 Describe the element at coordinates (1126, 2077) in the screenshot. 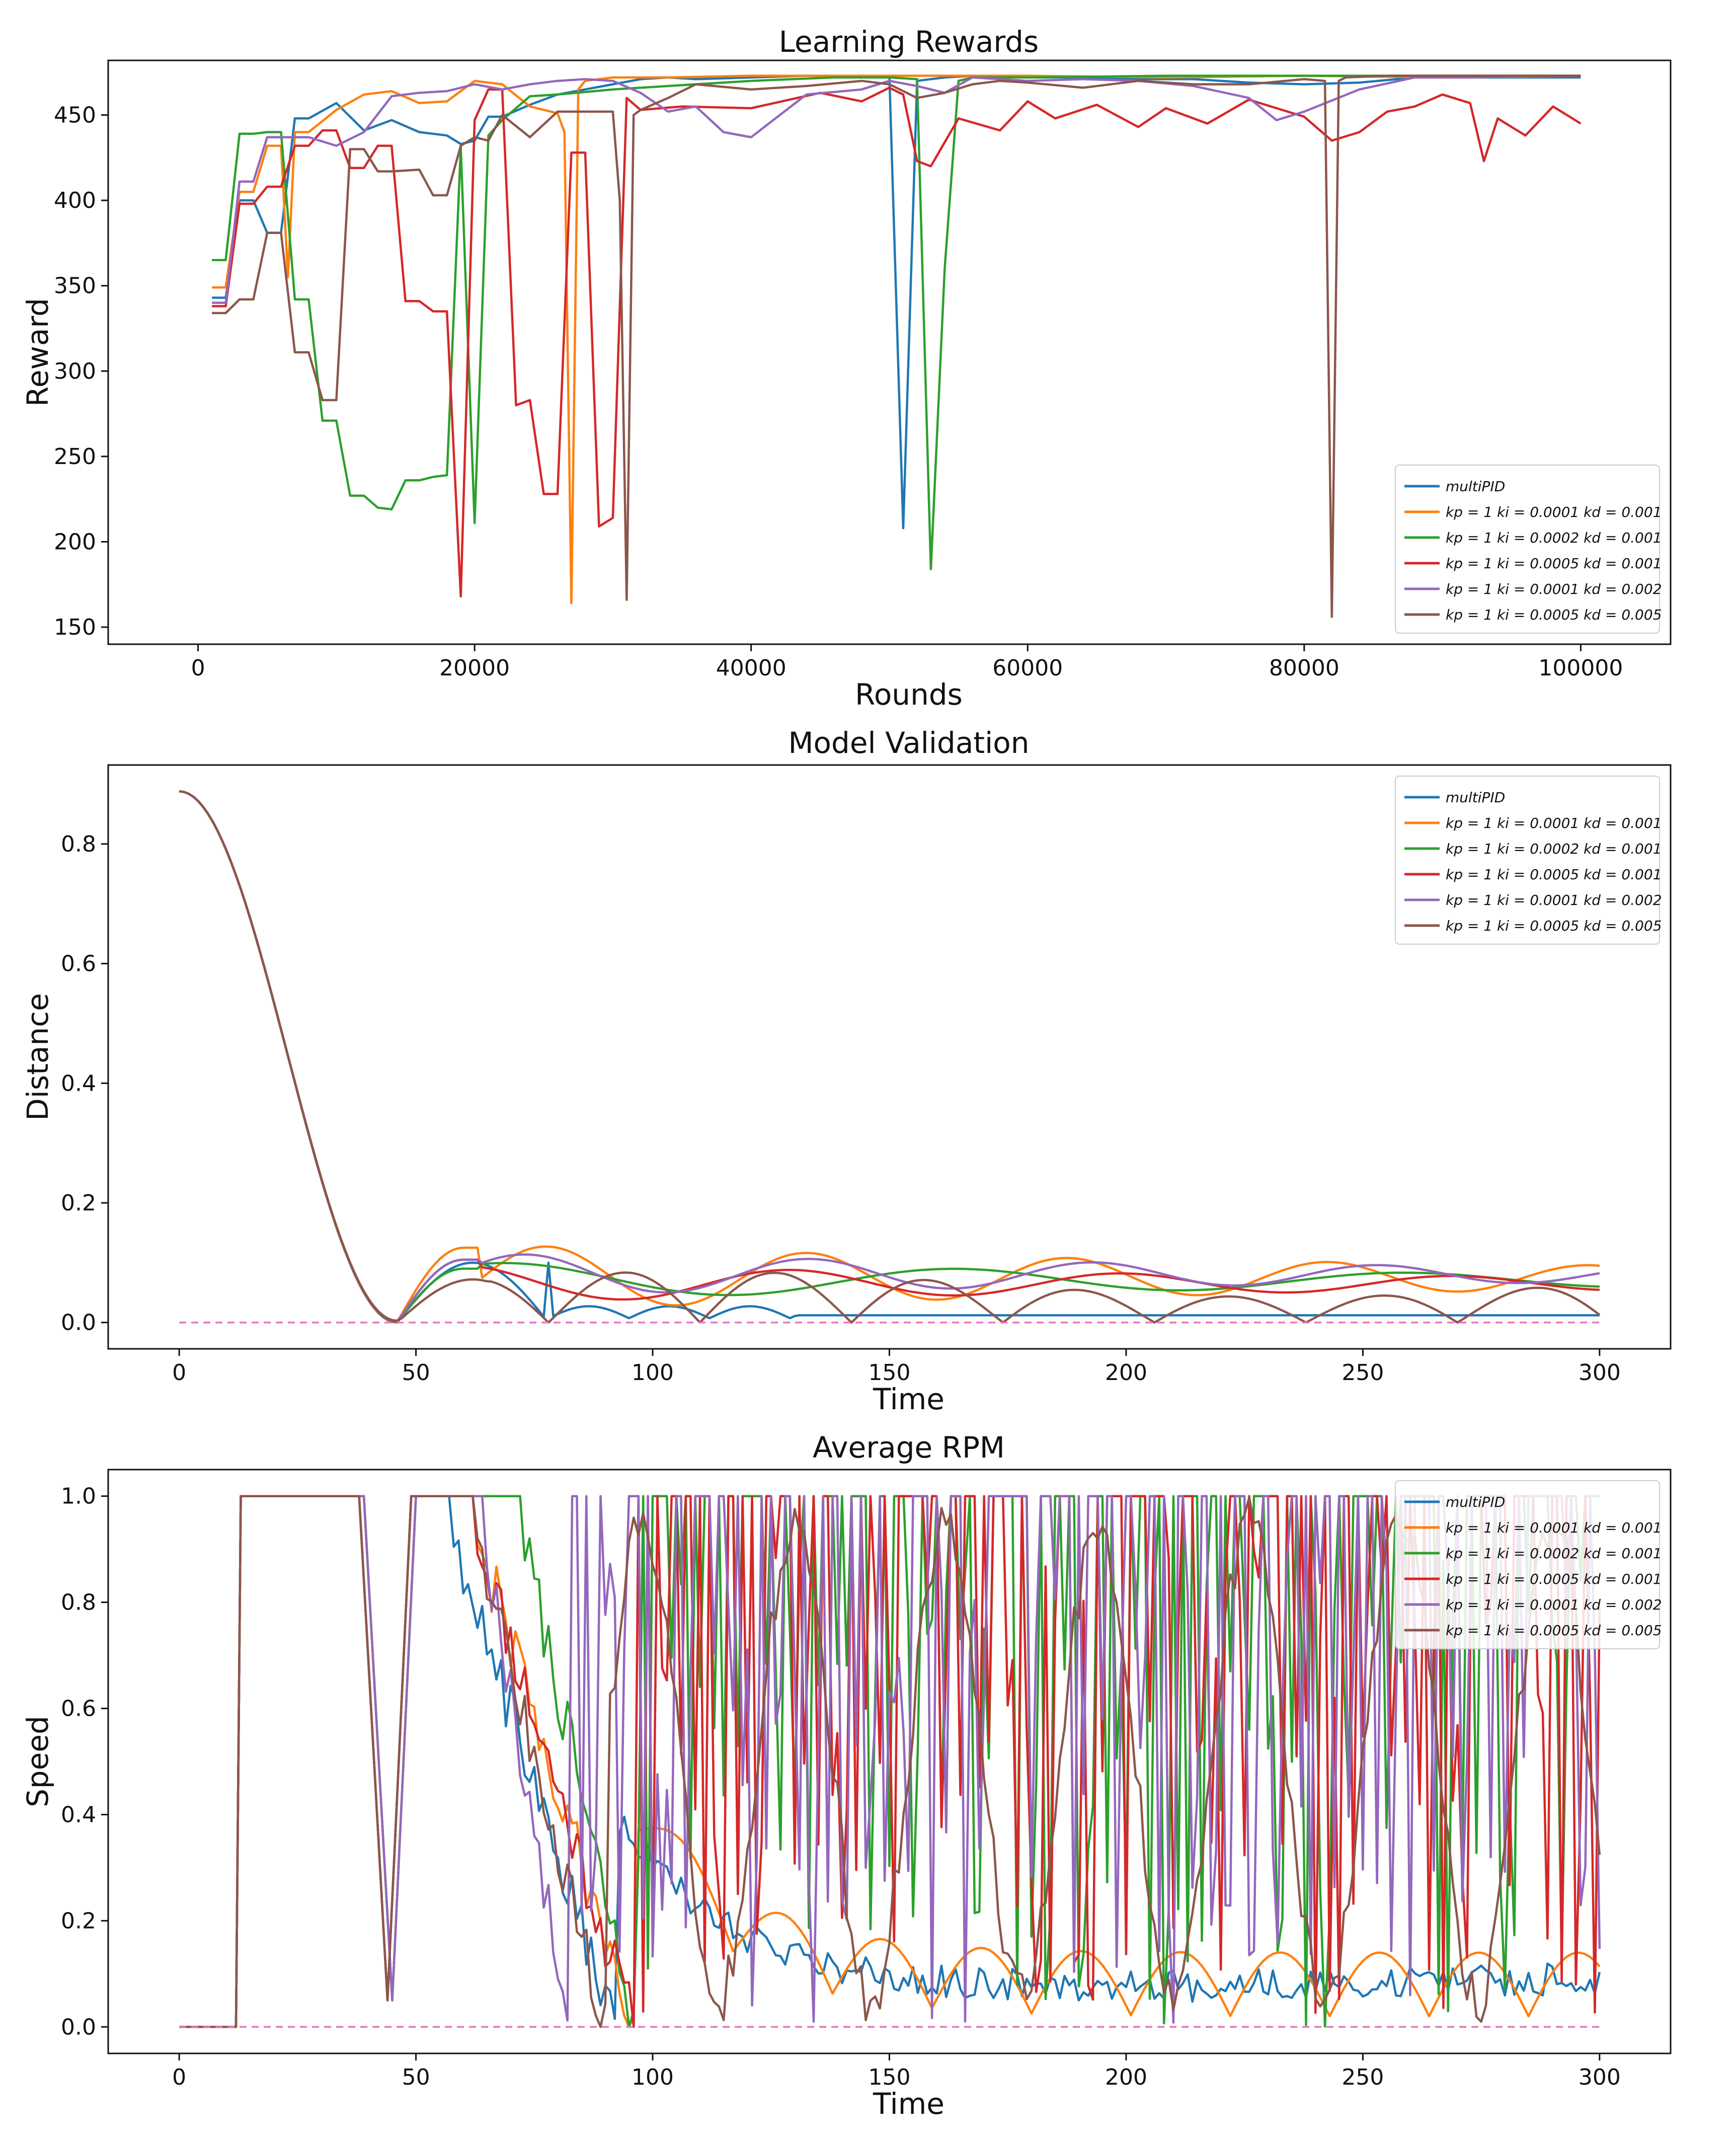

I see `rpm-xtick-label: 200` at that location.